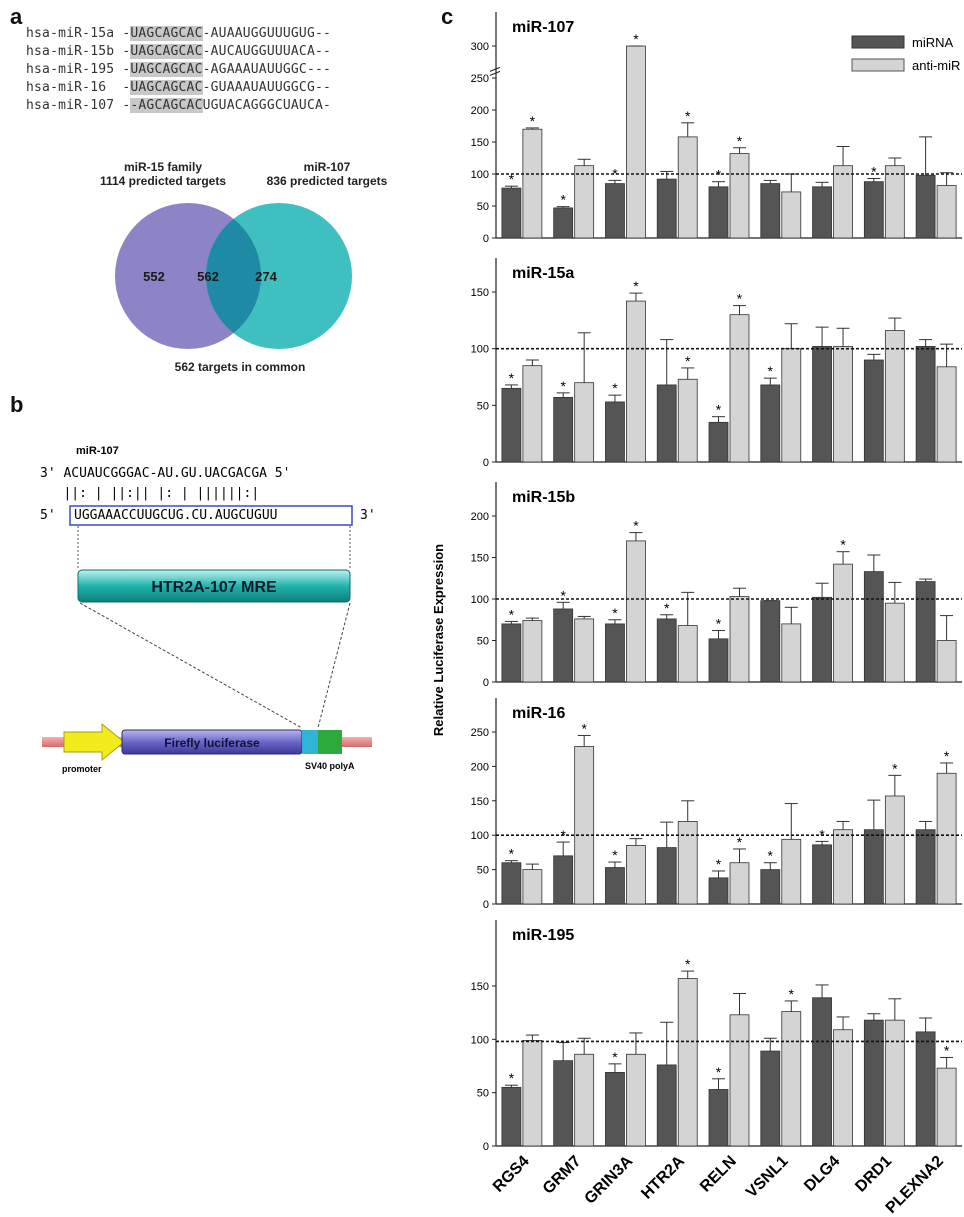  I want to click on target-strand: UGGAAACCUUGCUG.CU.AUGCUGUU, so click(176, 515).